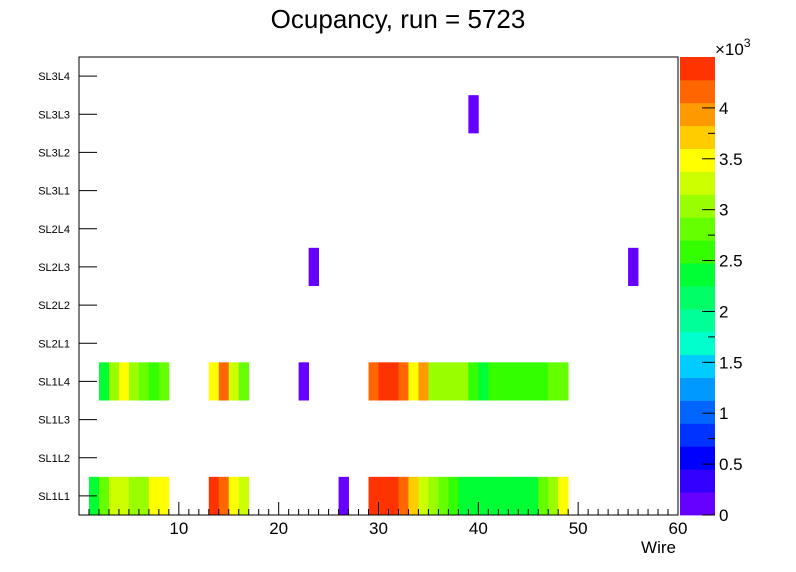 This screenshot has width=796, height=572. Describe the element at coordinates (54, 497) in the screenshot. I see `y-tick-label: SL1L1` at that location.